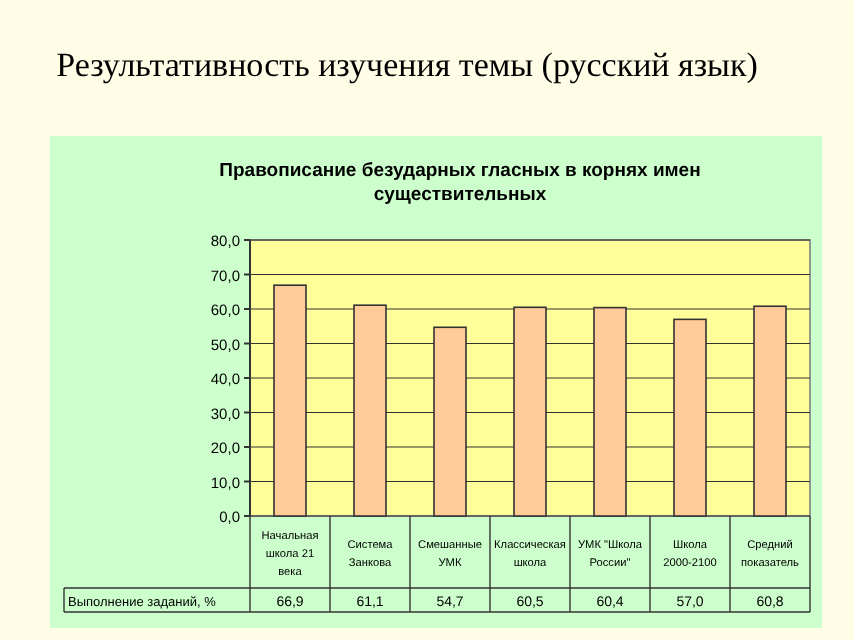 This screenshot has width=854, height=640. What do you see at coordinates (460, 183) in the screenshot?
I see `chart-subtitle: Правописание безударных гласных в корнях имен существительных` at bounding box center [460, 183].